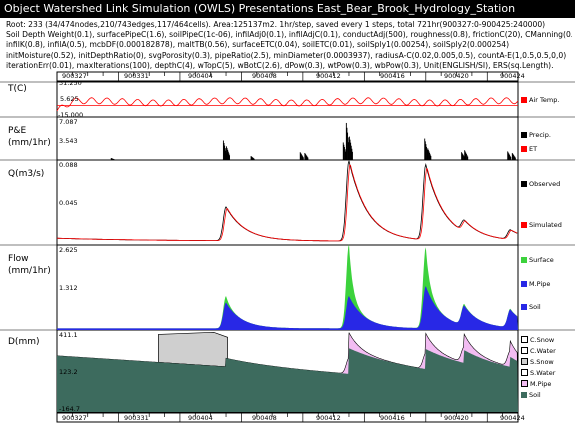  Describe the element at coordinates (328, 418) in the screenshot. I see `x-tick-label: 900412` at that location.